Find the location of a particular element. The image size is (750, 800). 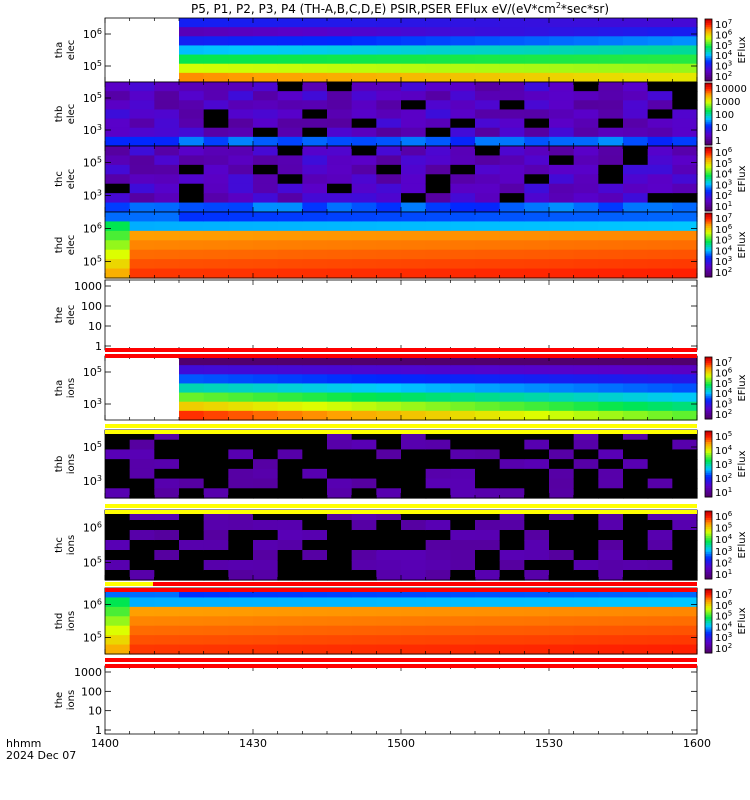

colorbar-tick-label: 10³ is located at coordinates (723, 184).